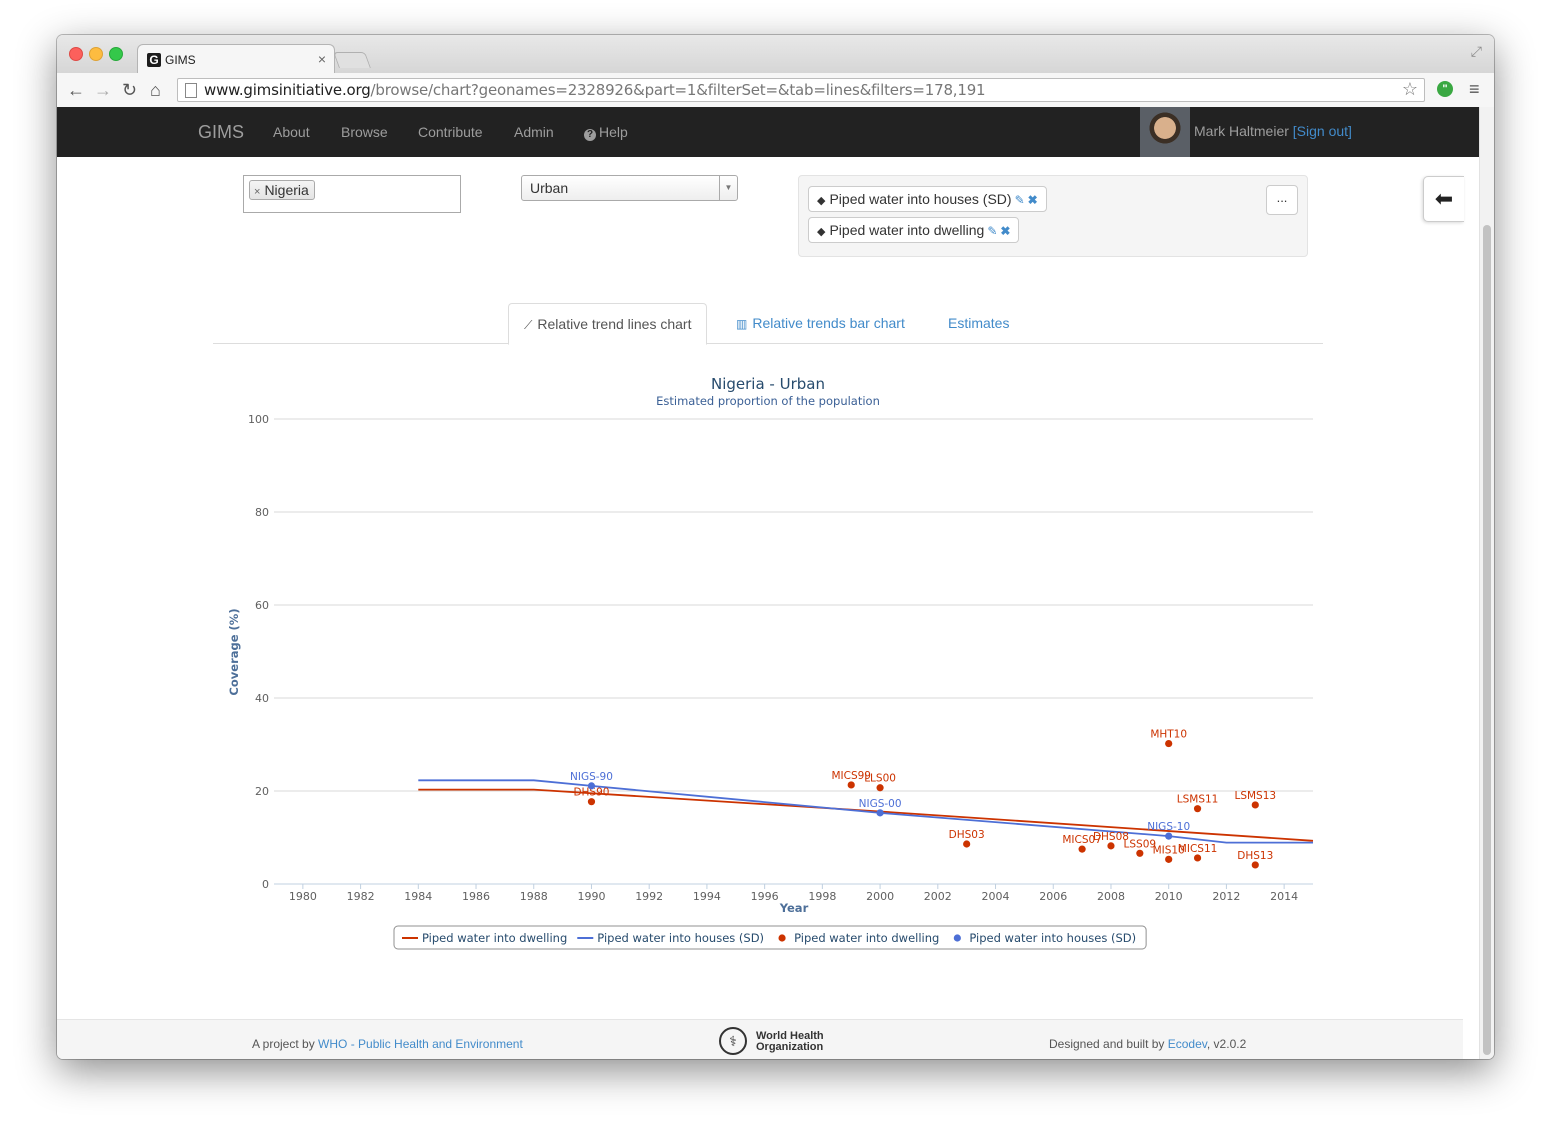 The width and height of the screenshot is (1551, 1139). I want to click on x-tick-label: 2012, so click(1226, 896).